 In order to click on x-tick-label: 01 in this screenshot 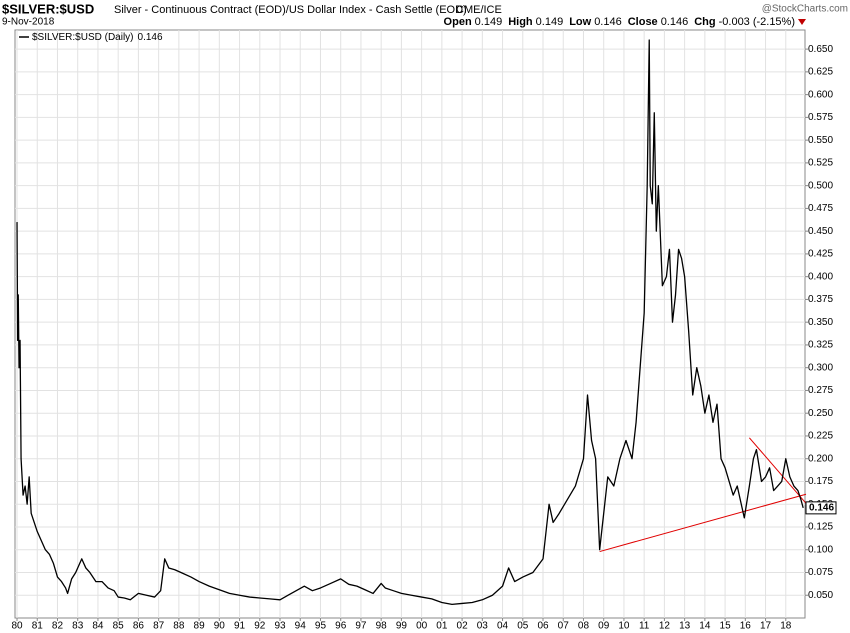, I will do `click(442, 626)`.